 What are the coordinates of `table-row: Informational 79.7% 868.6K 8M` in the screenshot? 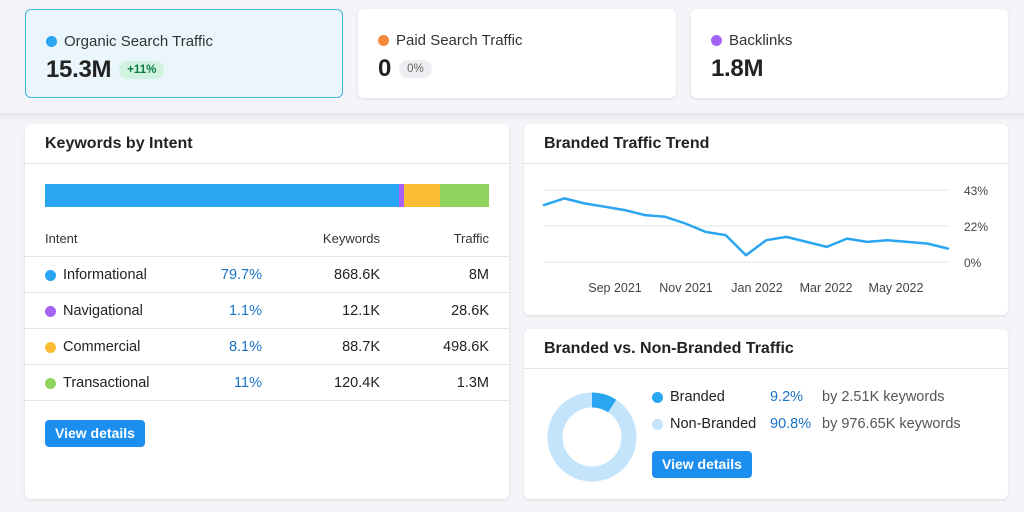 It's located at (267, 274).